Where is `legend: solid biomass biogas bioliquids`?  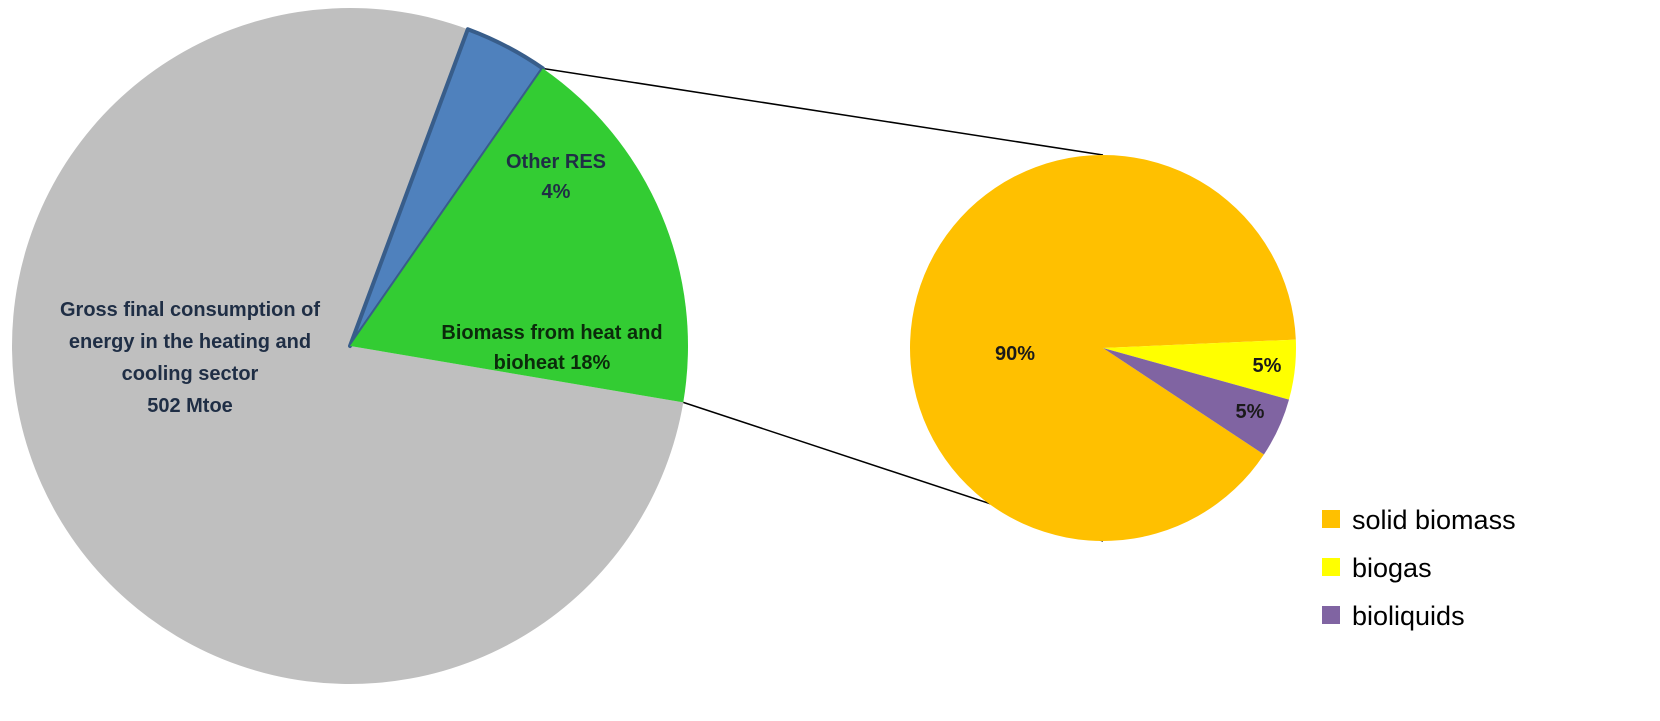
legend: solid biomass biogas bioliquids is located at coordinates (1419, 568).